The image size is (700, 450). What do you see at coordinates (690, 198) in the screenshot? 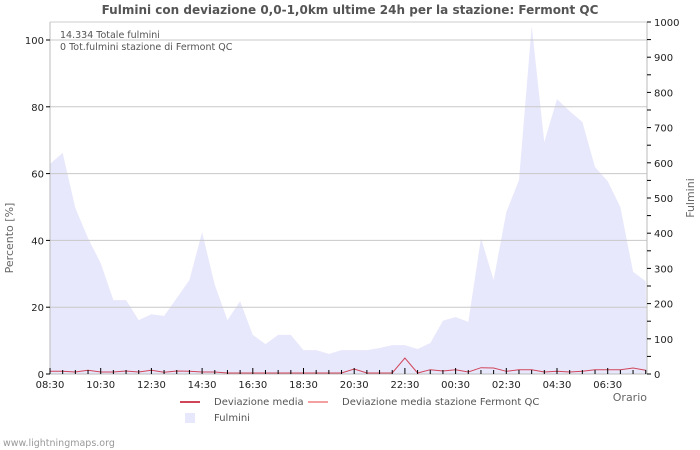
I see `right-axis-title: Fulmini` at bounding box center [690, 198].